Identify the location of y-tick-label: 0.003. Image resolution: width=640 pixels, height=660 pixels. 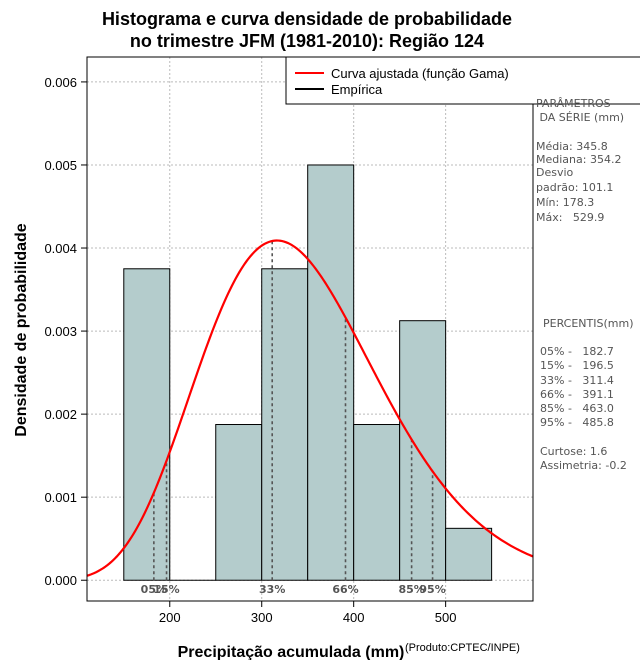
(60, 331).